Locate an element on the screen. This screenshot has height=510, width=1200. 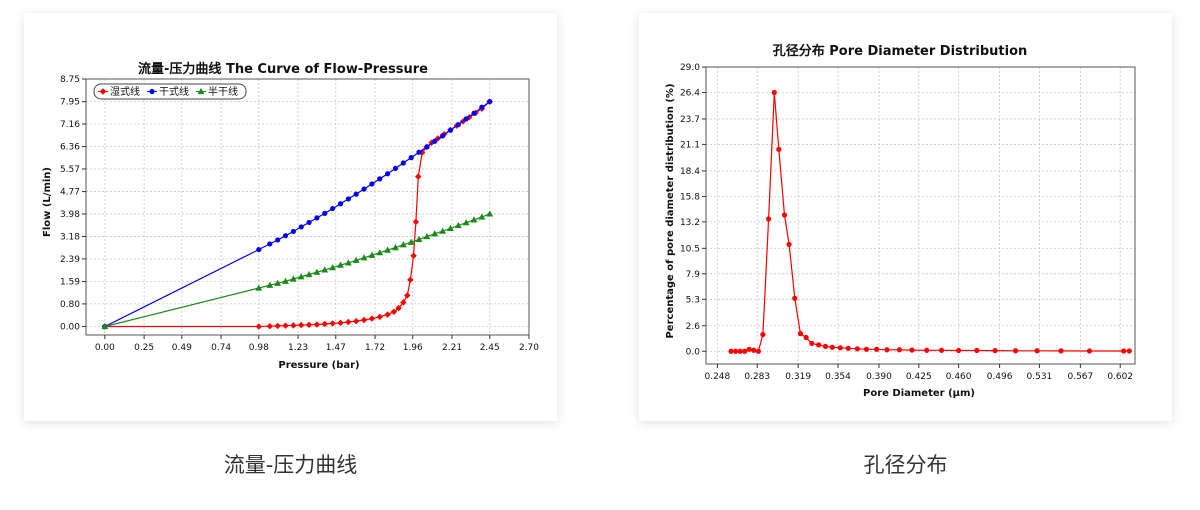
y-tick-label: 2.6 is located at coordinates (693, 327).